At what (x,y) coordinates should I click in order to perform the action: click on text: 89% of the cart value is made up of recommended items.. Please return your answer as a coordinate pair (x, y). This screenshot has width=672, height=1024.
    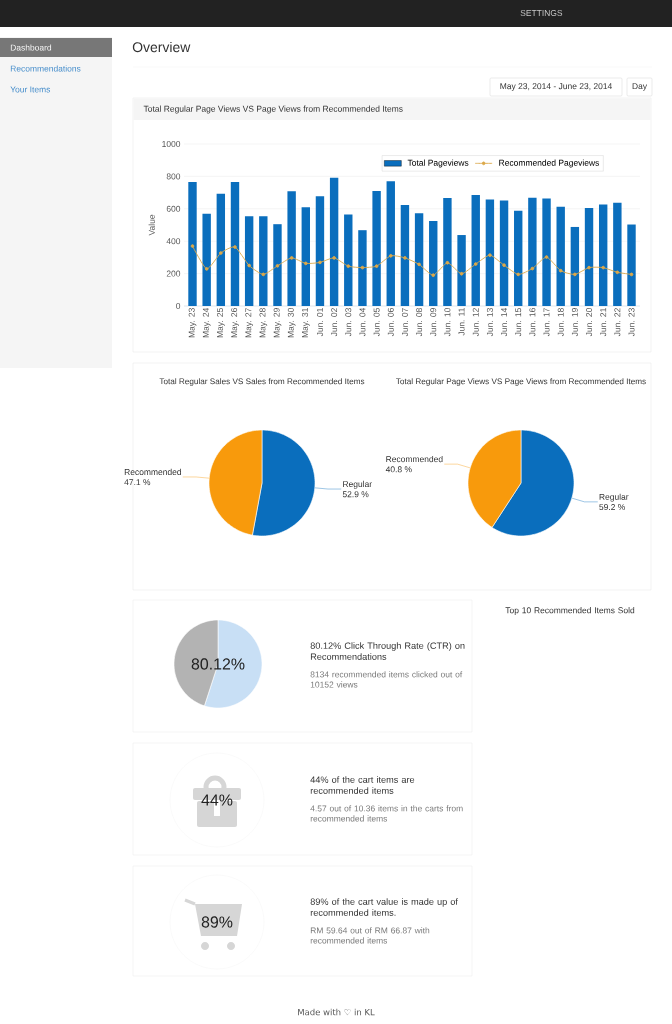
    Looking at the image, I should click on (384, 907).